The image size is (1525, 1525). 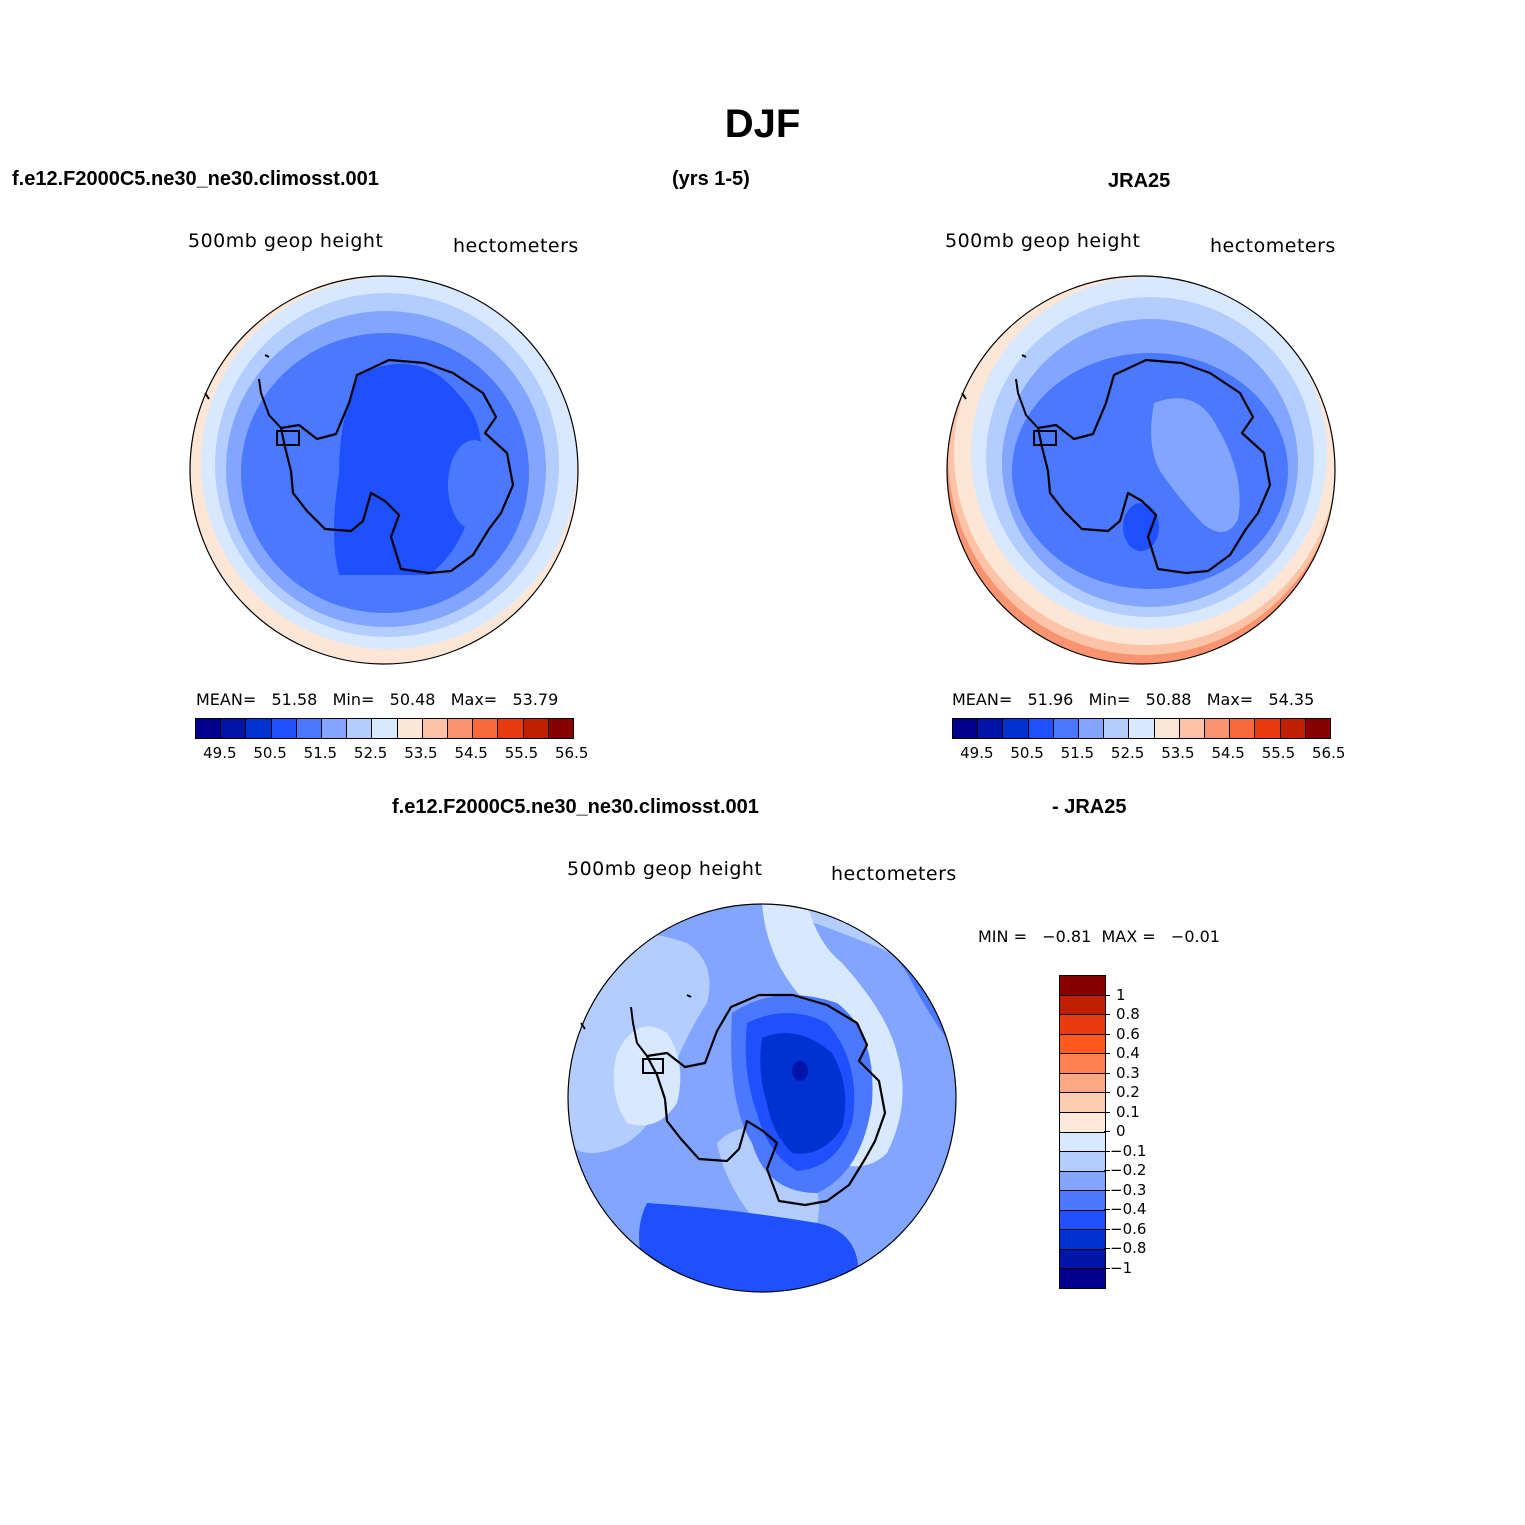 What do you see at coordinates (1133, 699) in the screenshot?
I see `panel2-stats: MEAN= 51.96 Min= 50.88 Max= 54.35` at bounding box center [1133, 699].